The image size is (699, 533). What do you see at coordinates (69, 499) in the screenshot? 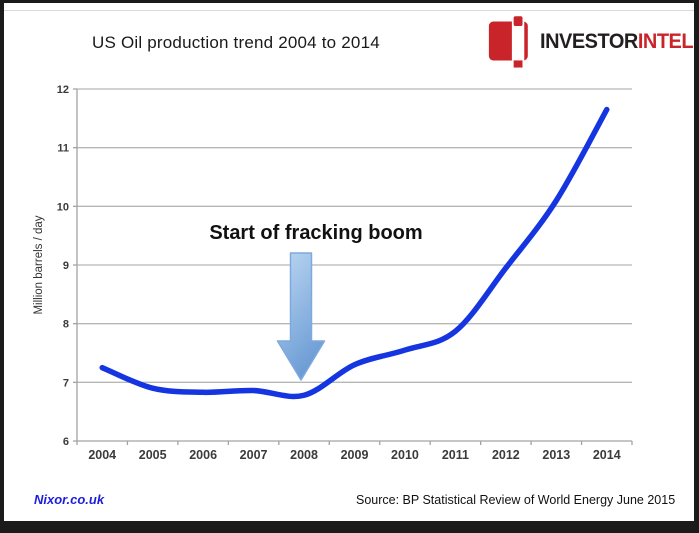
I see `watermark-link: Nixor.co.uk` at bounding box center [69, 499].